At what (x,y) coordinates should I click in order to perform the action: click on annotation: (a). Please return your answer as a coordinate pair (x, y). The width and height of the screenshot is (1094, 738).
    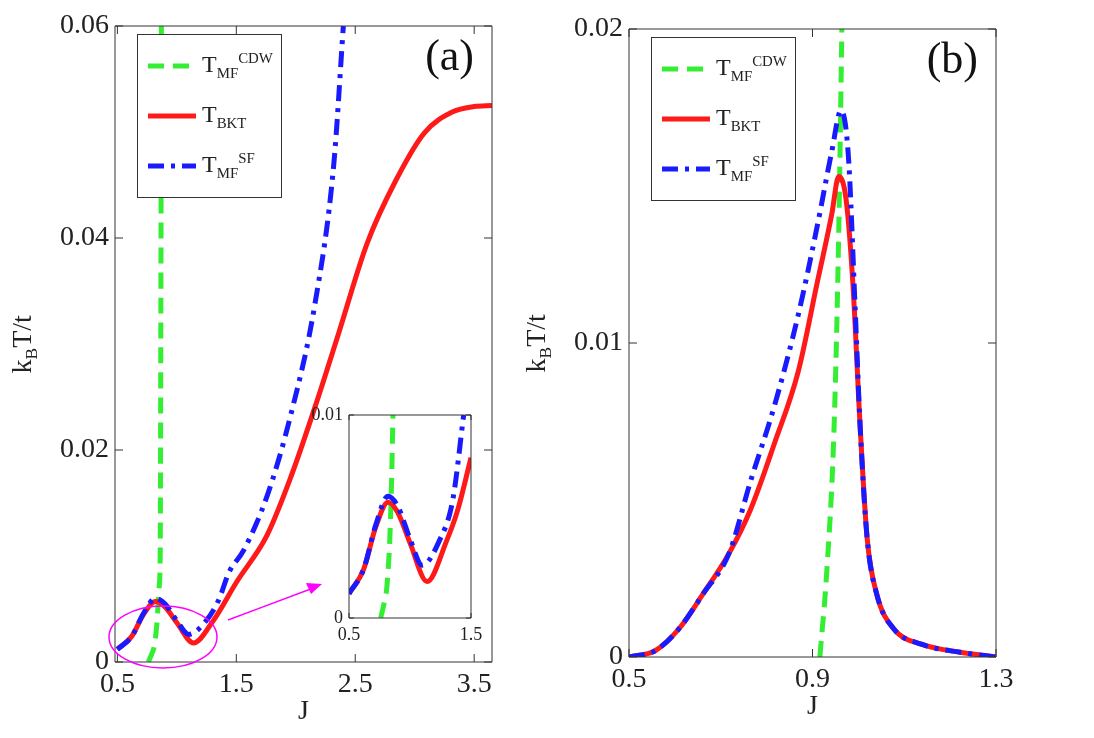
    Looking at the image, I should click on (449, 55).